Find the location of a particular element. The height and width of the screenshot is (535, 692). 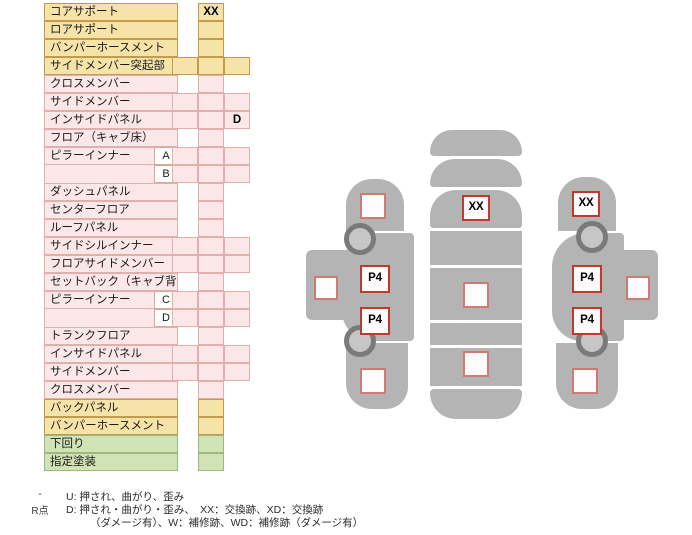

parts-row: フロアサイドメンバー is located at coordinates (152, 264).